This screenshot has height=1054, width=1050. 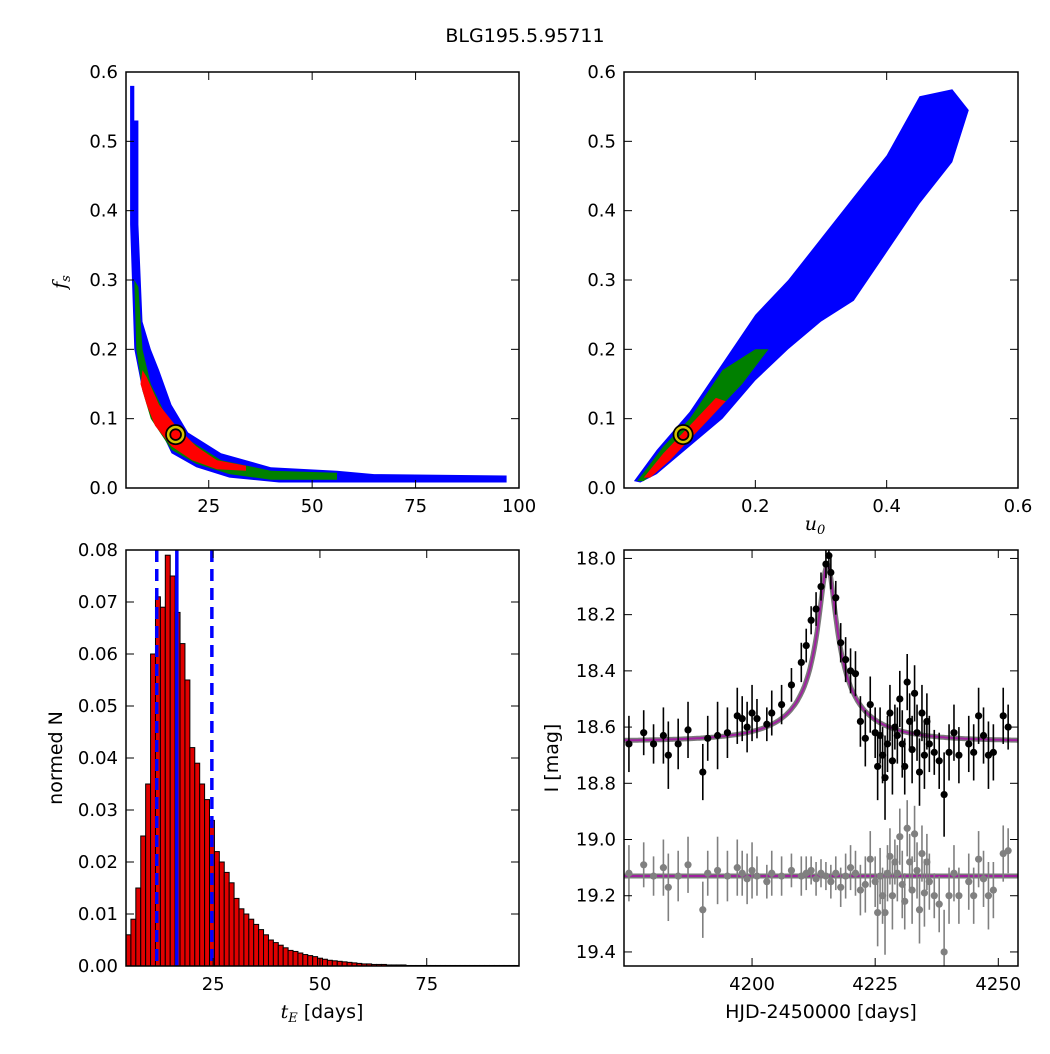 What do you see at coordinates (98, 966) in the screenshot?
I see `y-tick-label: 0.00` at bounding box center [98, 966].